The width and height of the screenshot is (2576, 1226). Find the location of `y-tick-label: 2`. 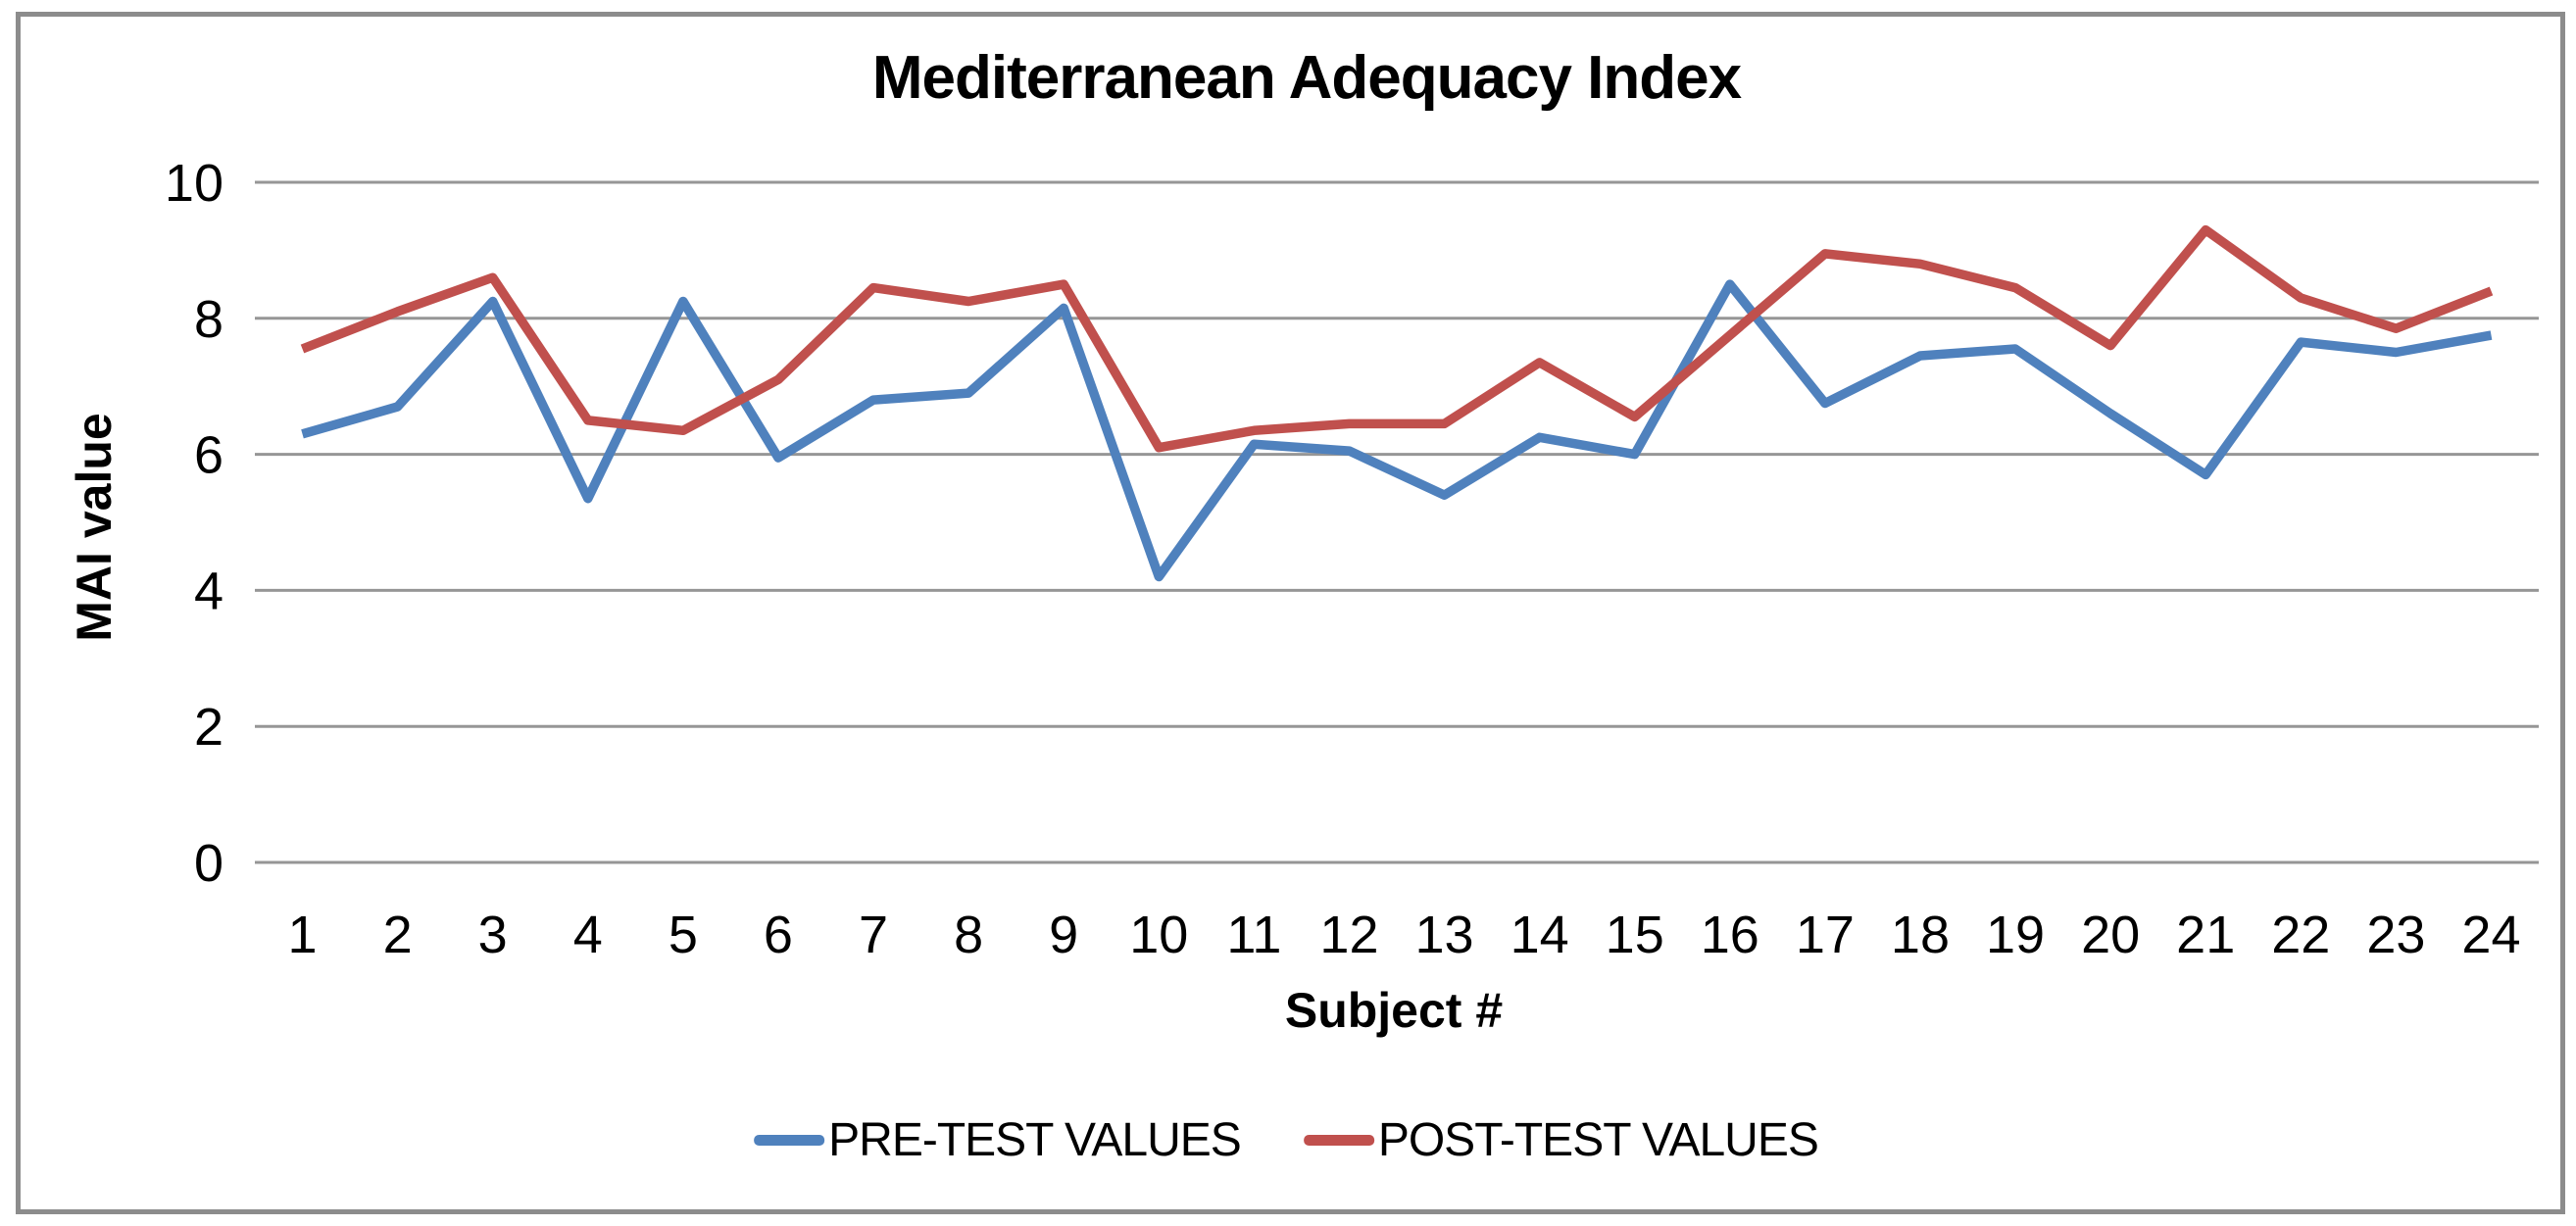

y-tick-label: 2 is located at coordinates (208, 727).